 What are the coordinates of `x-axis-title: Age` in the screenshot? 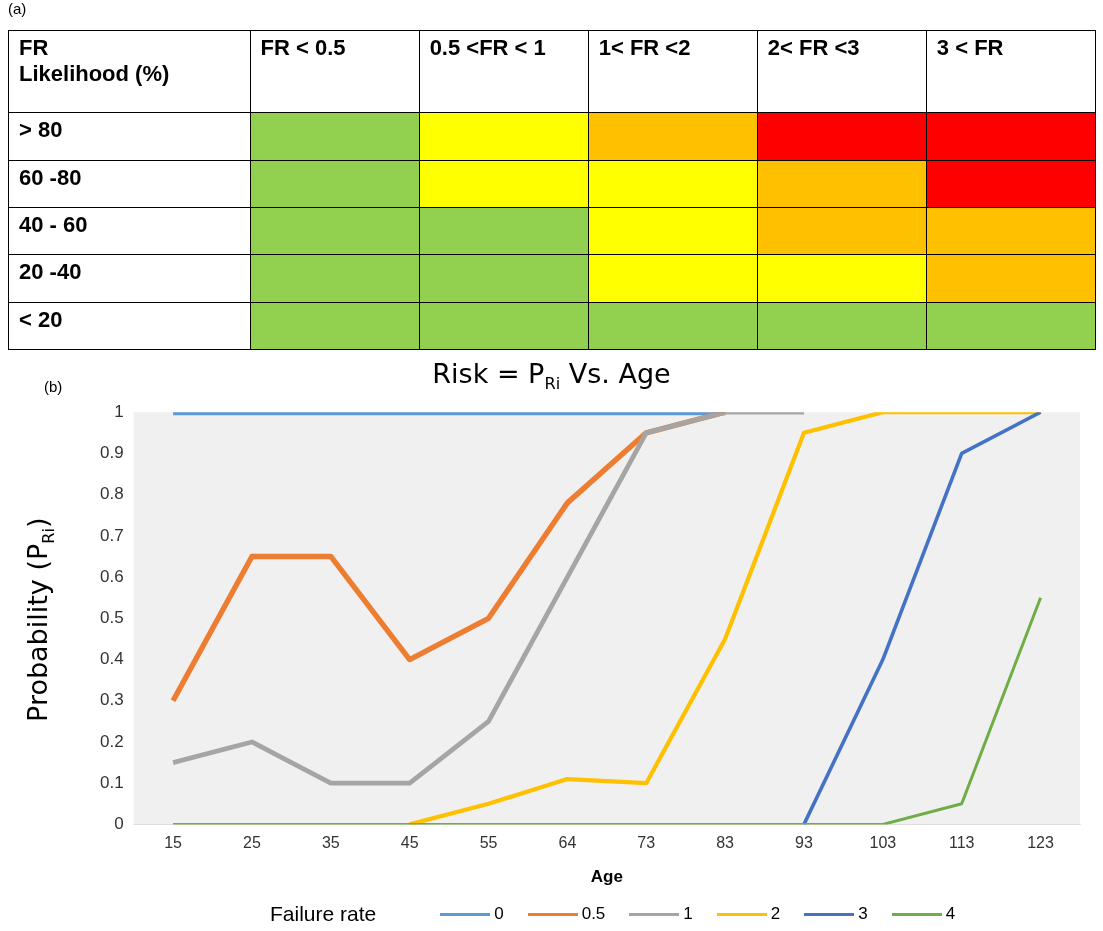 It's located at (606, 877).